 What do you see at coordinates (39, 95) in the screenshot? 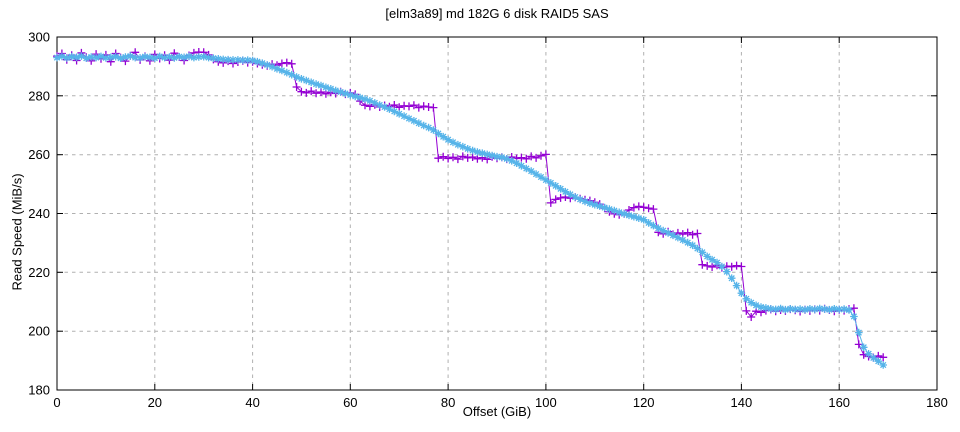
I see `y-tick-label: 280` at bounding box center [39, 95].